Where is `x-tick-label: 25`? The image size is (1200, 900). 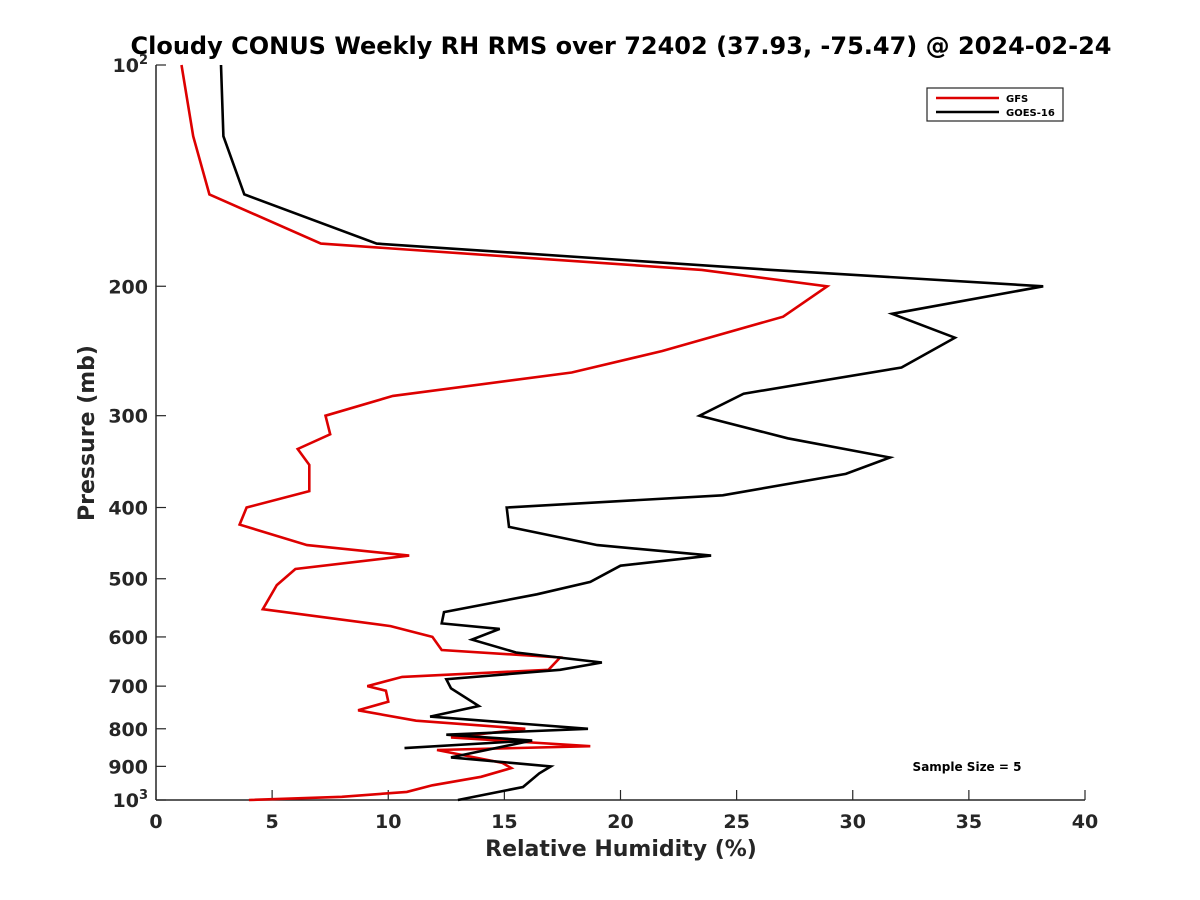
x-tick-label: 25 is located at coordinates (736, 822).